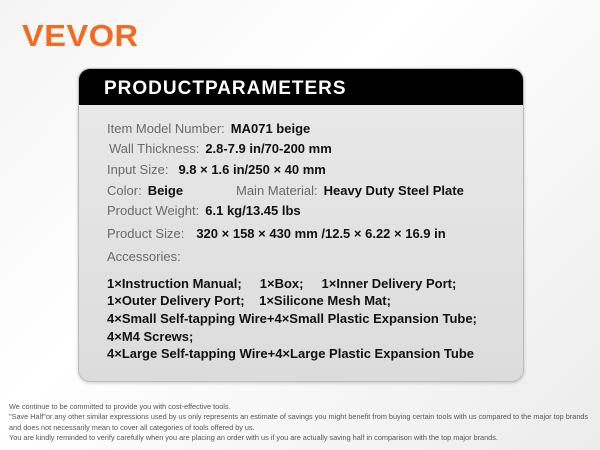  I want to click on param-label: Main Material:, so click(277, 190).